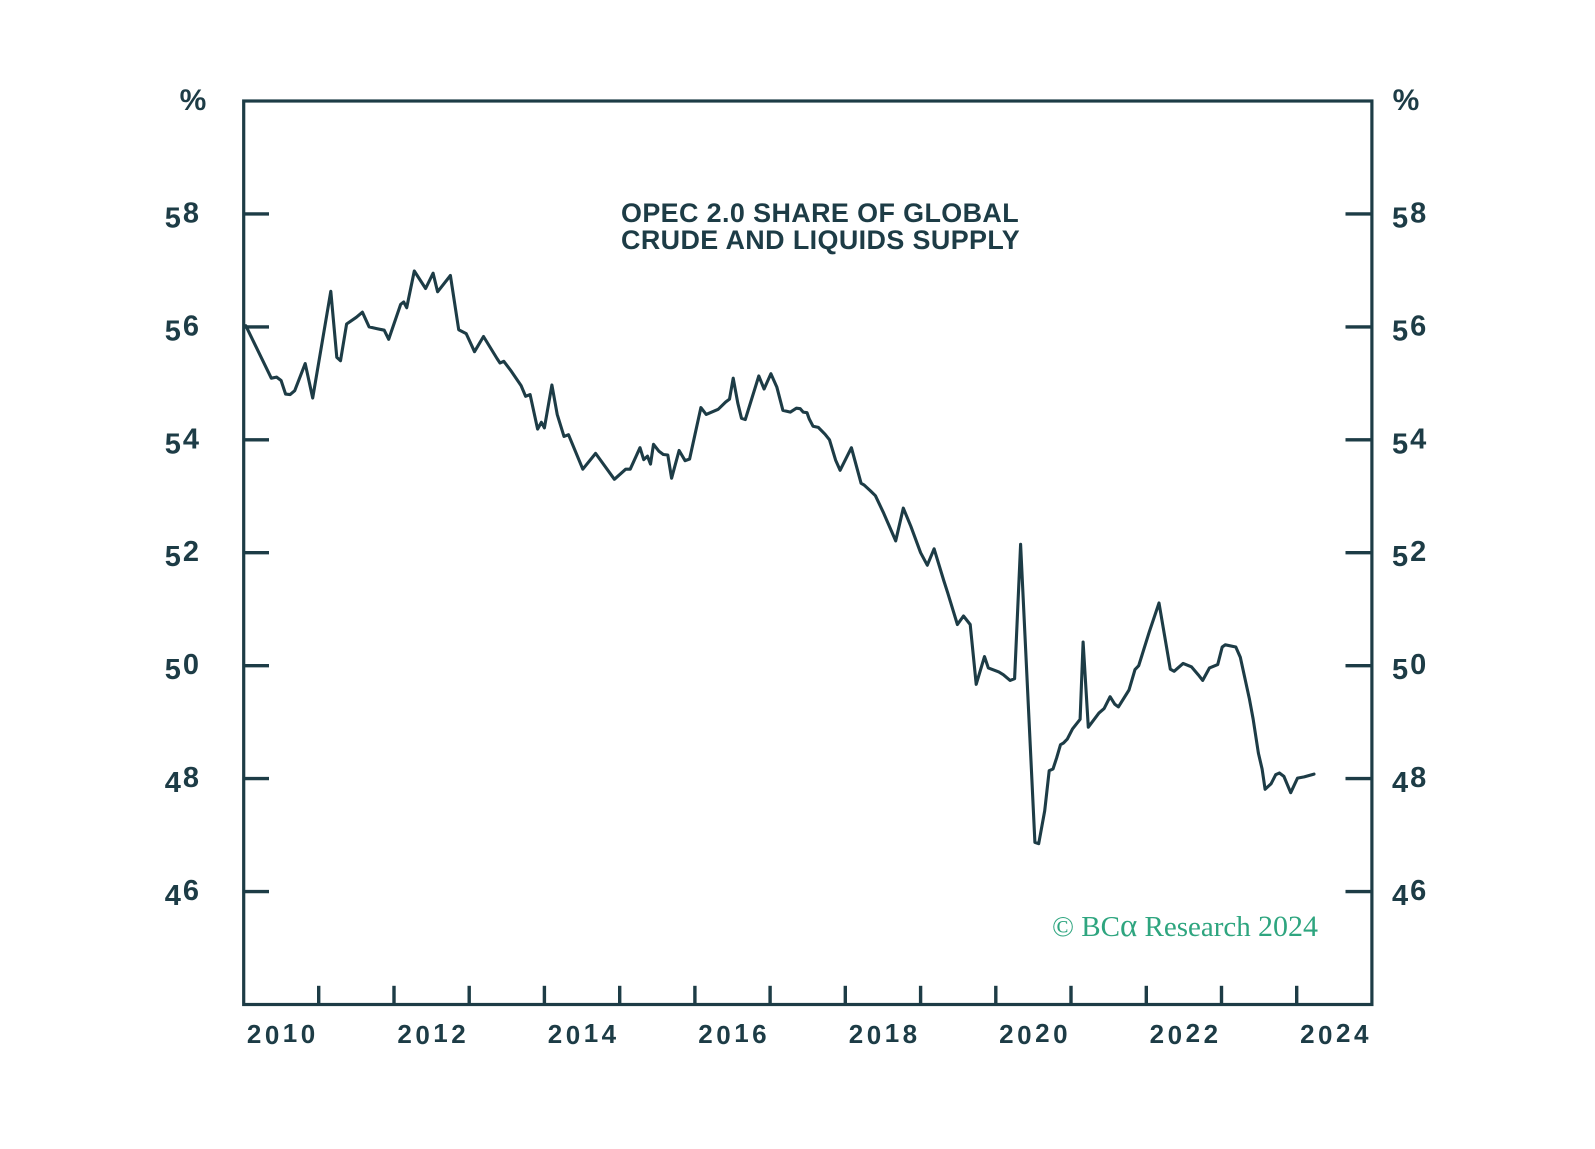  Describe the element at coordinates (584, 1034) in the screenshot. I see `svg-text: 2014` at that location.